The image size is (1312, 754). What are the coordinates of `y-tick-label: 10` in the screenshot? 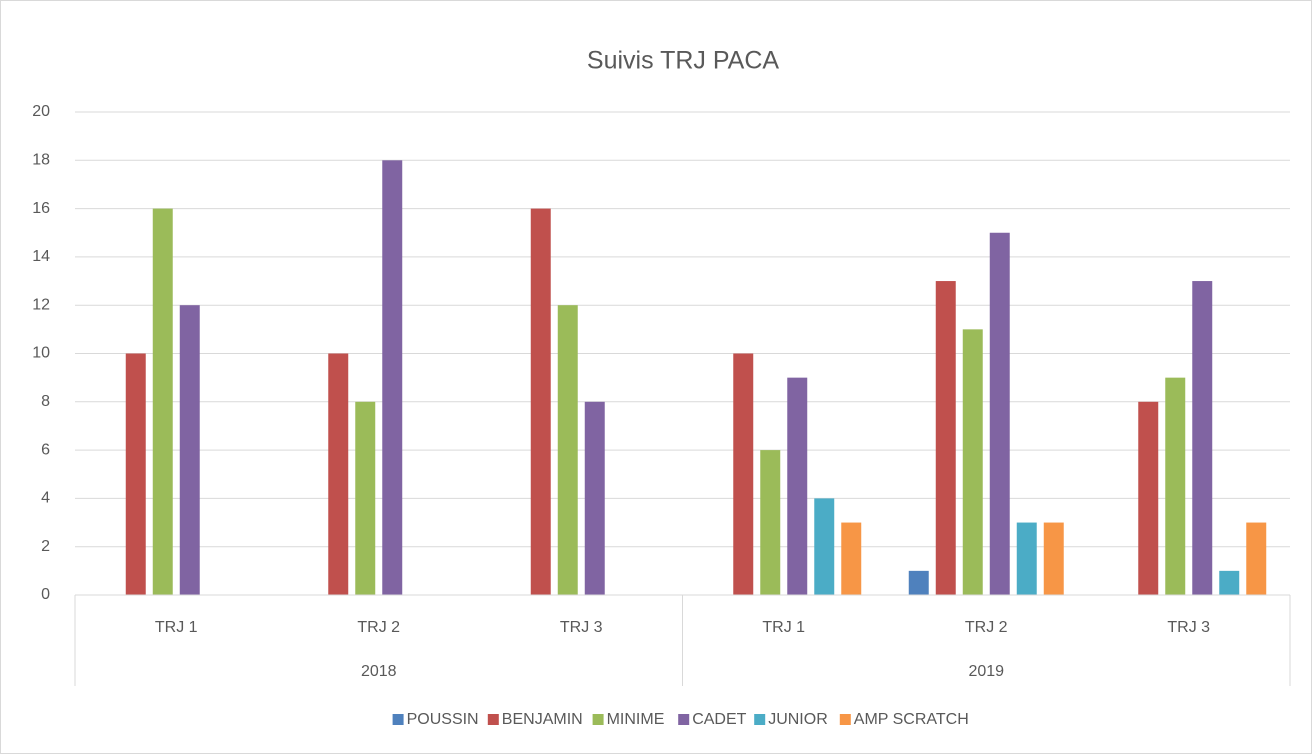 It's located at (41, 353).